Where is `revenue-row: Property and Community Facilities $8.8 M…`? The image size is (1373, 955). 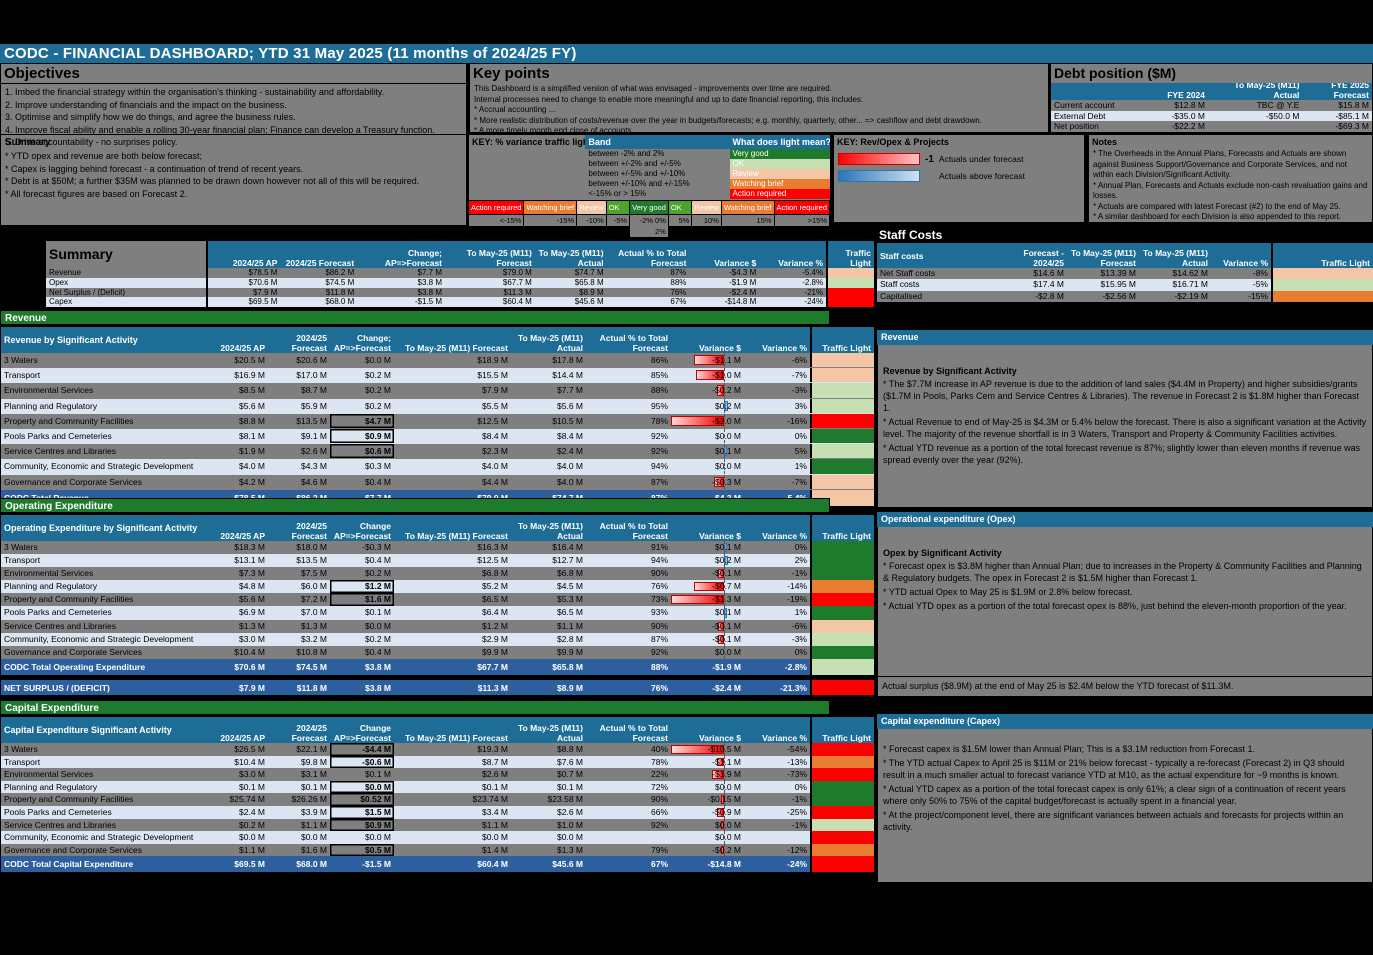 revenue-row: Property and Community Facilities $8.8 M… is located at coordinates (437, 421).